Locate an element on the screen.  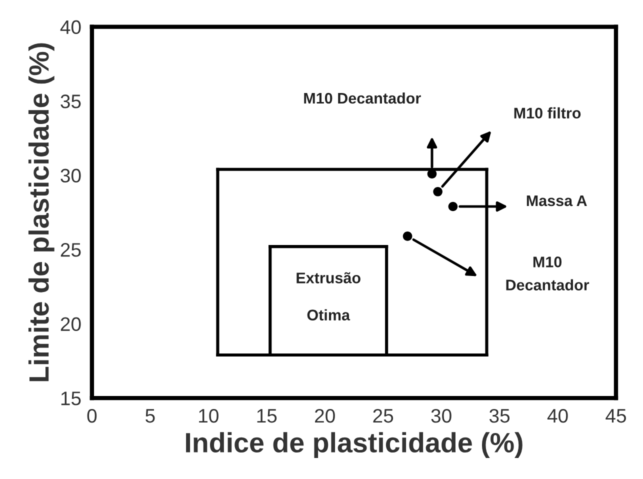
x-tick-label: 0 is located at coordinates (92, 415).